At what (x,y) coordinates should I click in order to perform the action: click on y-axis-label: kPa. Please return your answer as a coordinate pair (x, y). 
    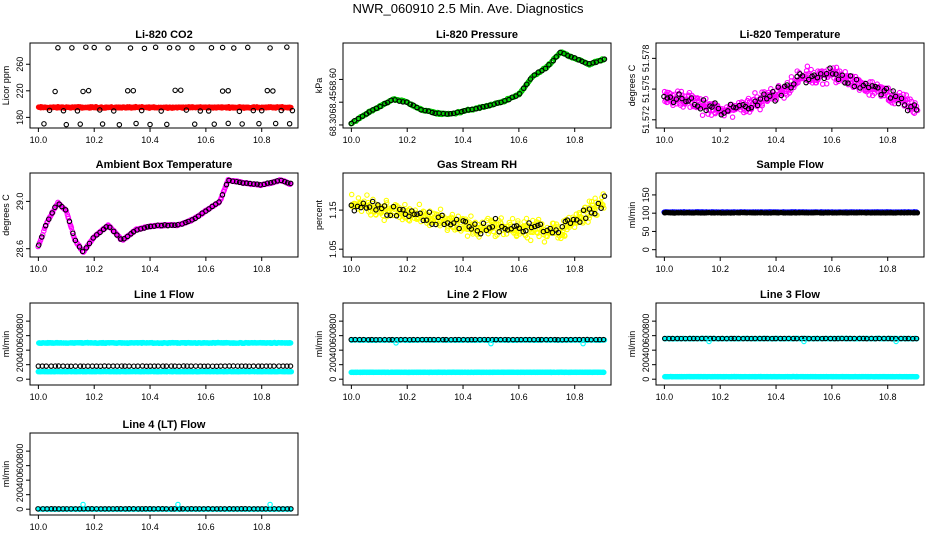
    Looking at the image, I should click on (319, 86).